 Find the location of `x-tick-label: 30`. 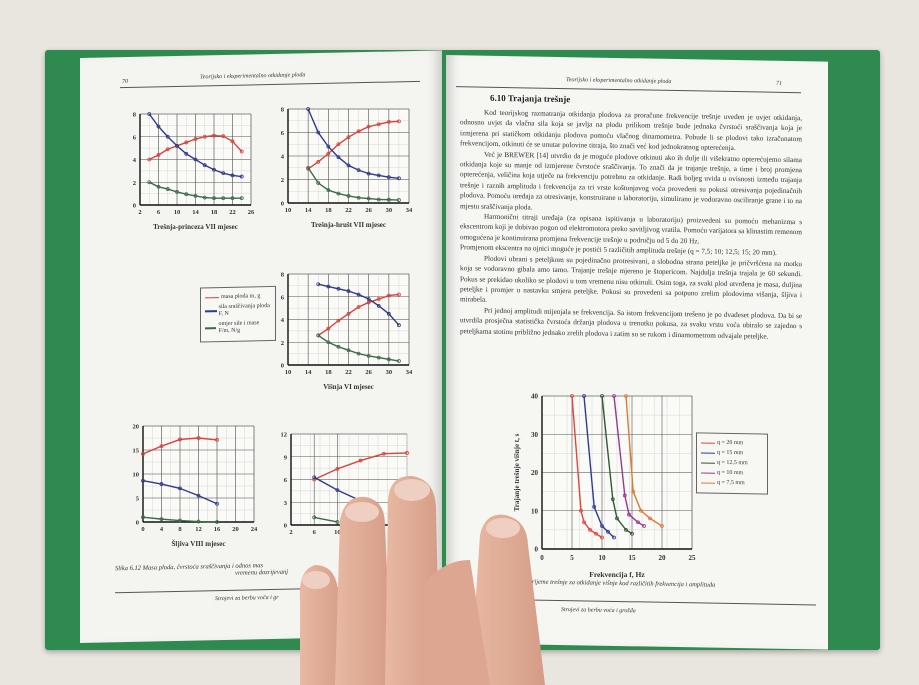

x-tick-label: 30 is located at coordinates (389, 210).